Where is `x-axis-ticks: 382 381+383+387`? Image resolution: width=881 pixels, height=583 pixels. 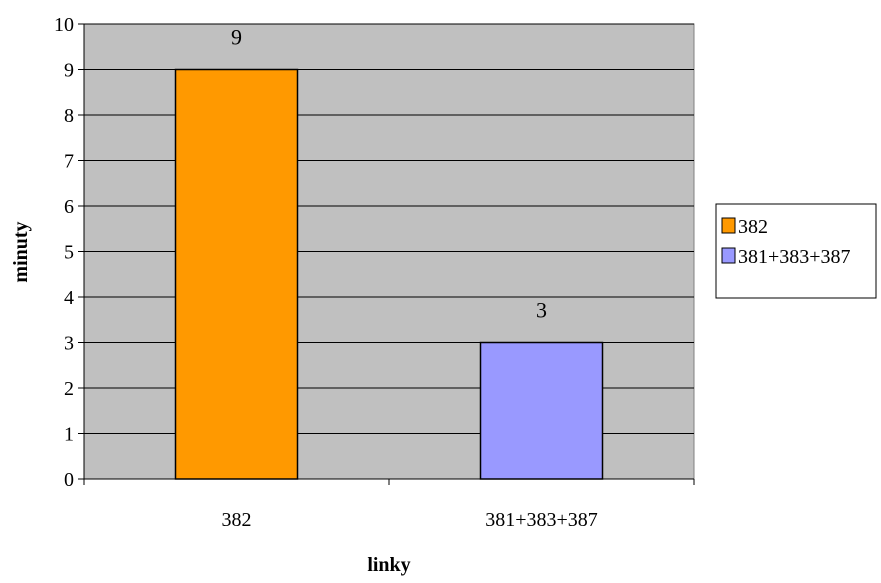
x-axis-ticks: 382 381+383+387 is located at coordinates (389, 505).